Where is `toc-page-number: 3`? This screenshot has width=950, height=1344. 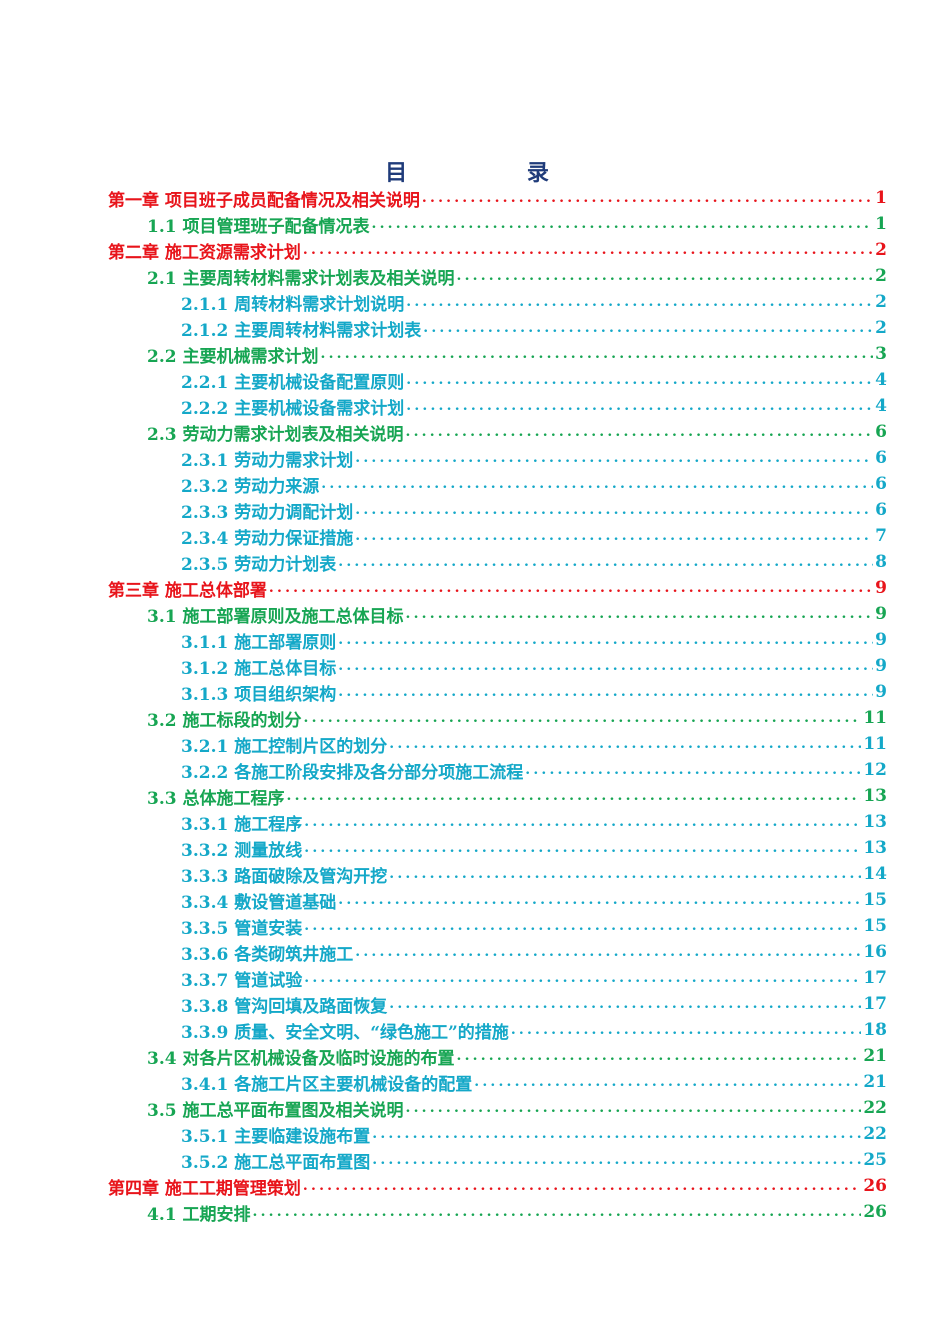 toc-page-number: 3 is located at coordinates (881, 354).